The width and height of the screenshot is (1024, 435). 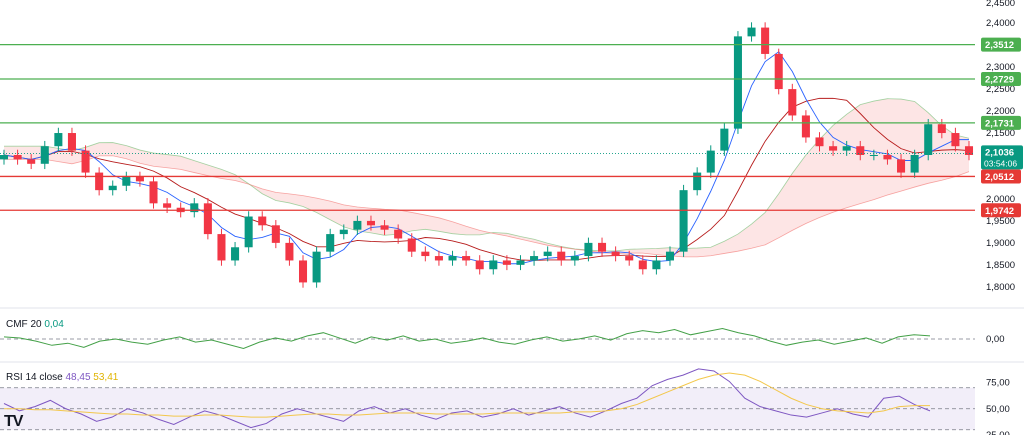 I want to click on y-tick-label: 2,4500, so click(x=1000, y=4).